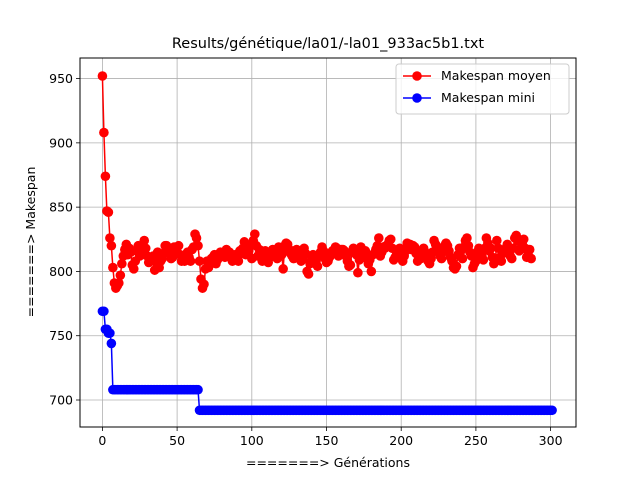  What do you see at coordinates (551, 440) in the screenshot?
I see `x-tick-label: 300` at bounding box center [551, 440].